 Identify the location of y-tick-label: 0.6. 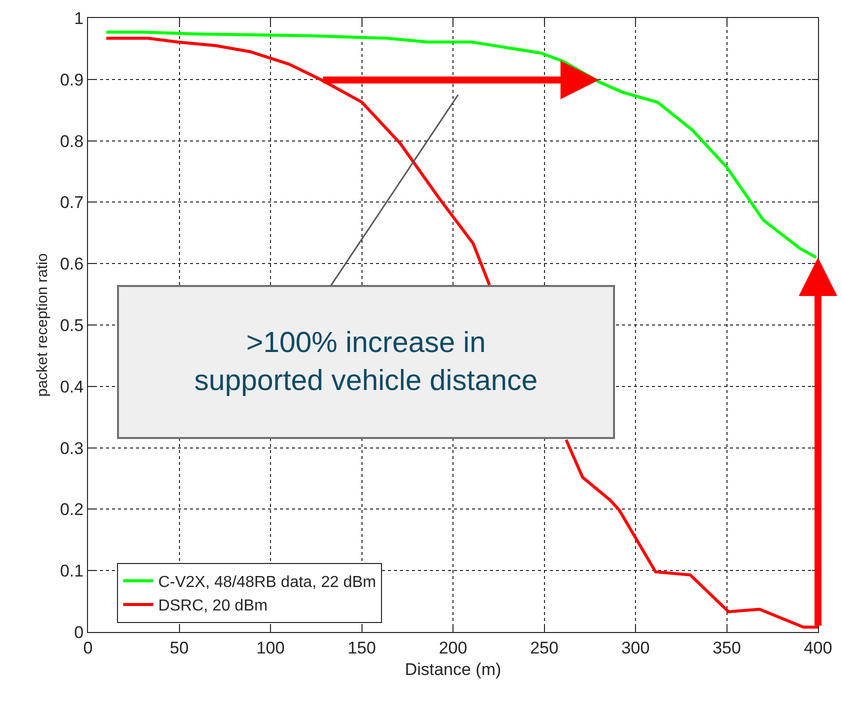
(72, 264).